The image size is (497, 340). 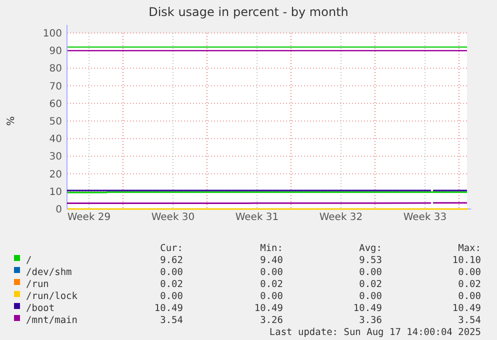 I want to click on text: 10.10, so click(x=467, y=260).